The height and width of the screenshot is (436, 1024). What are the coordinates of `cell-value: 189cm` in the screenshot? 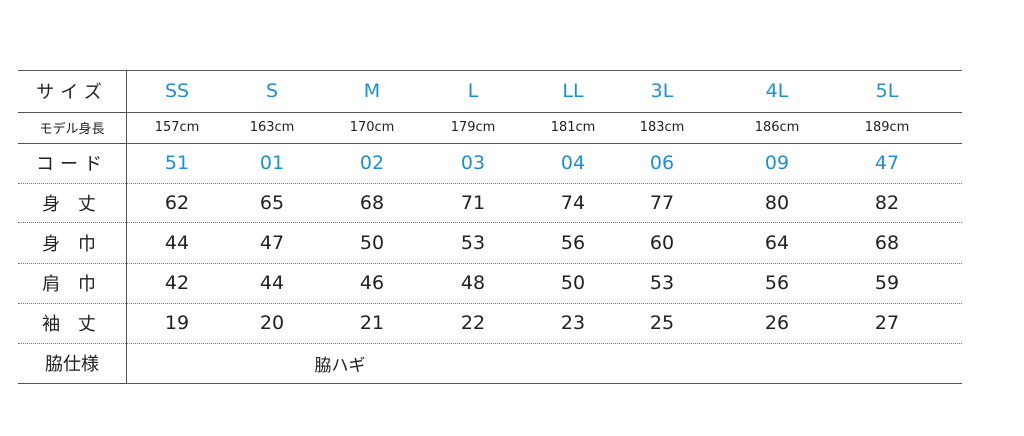 It's located at (887, 127).